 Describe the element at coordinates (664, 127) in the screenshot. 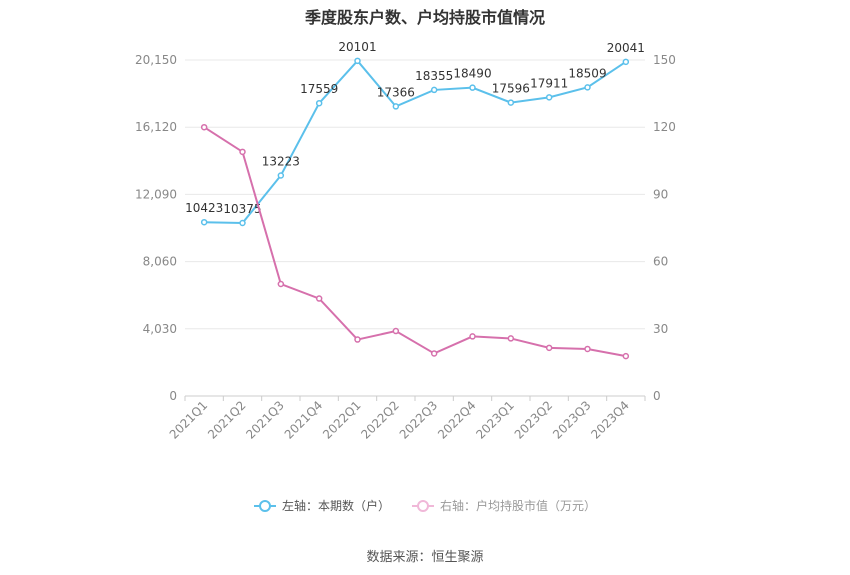

I see `right-axis-tick-label: 120` at that location.